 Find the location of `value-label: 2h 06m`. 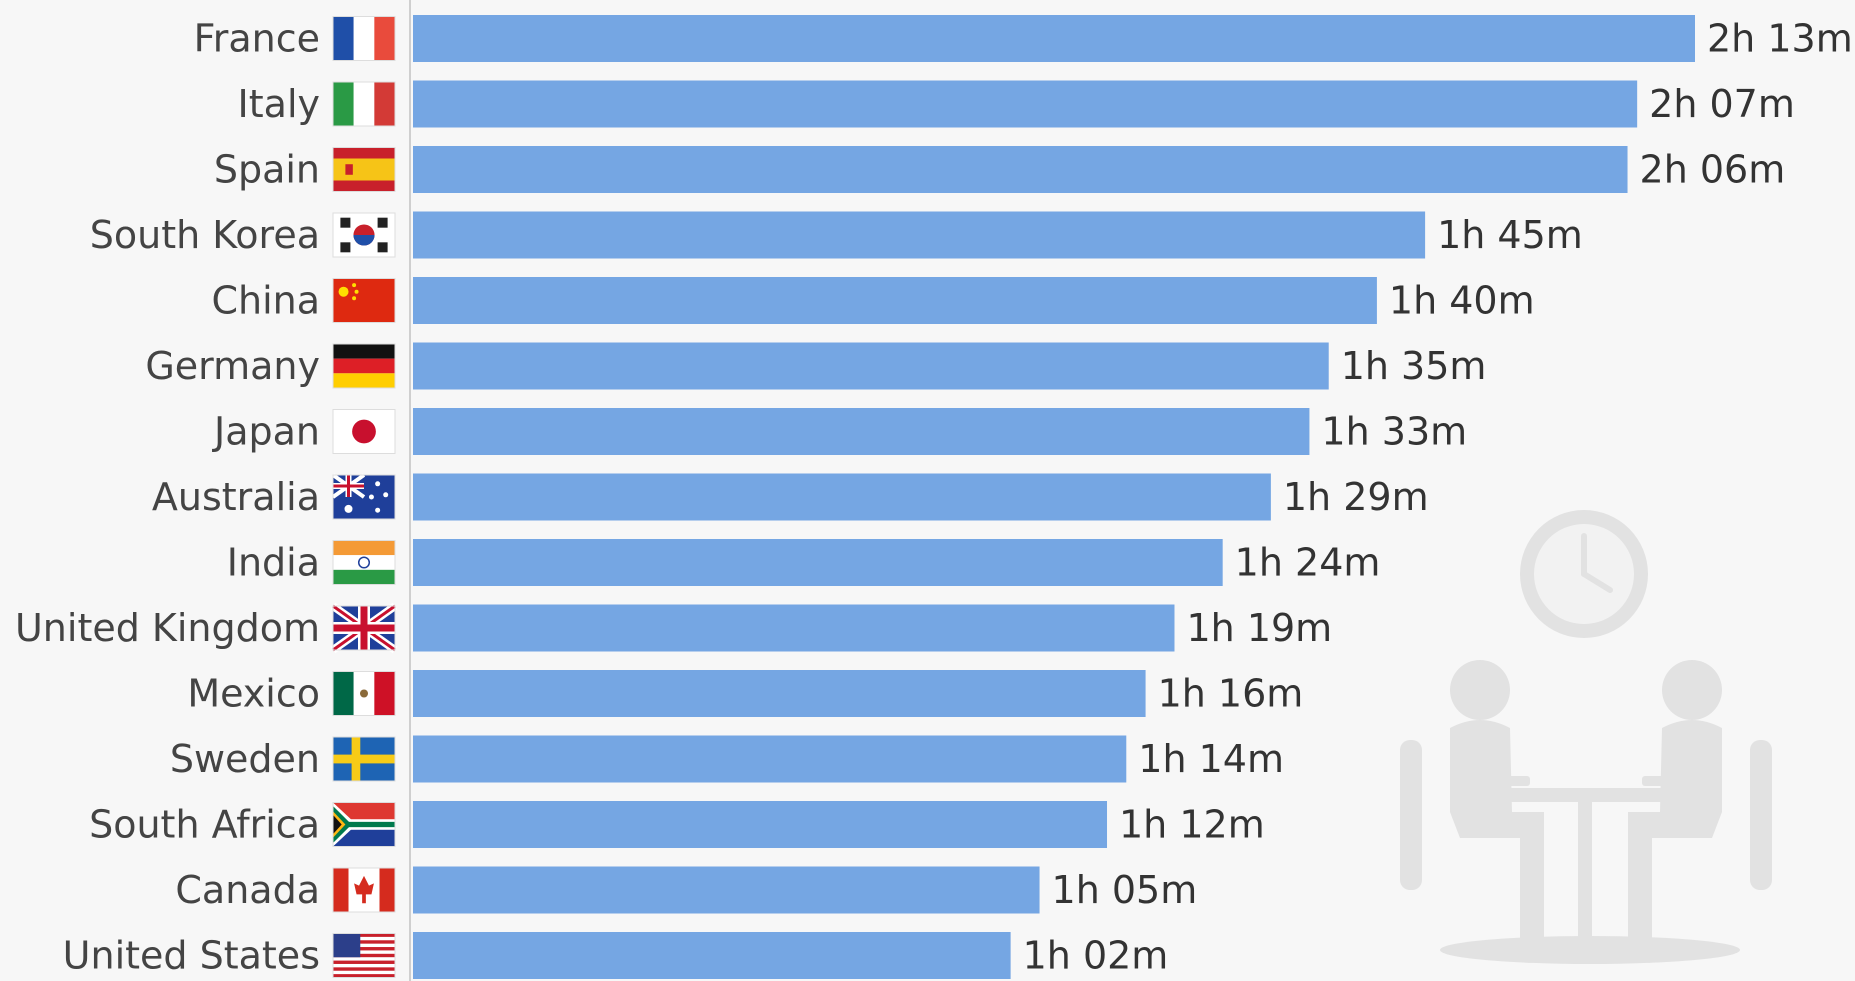

value-label: 2h 06m is located at coordinates (1713, 170).